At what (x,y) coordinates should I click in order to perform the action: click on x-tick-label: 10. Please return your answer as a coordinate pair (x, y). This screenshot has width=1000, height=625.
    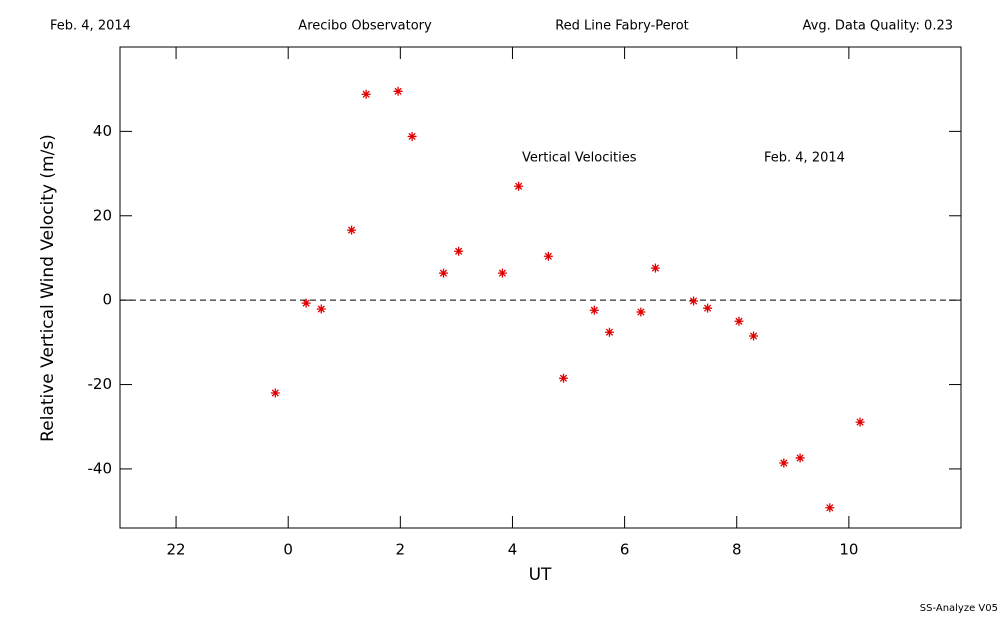
    Looking at the image, I should click on (848, 550).